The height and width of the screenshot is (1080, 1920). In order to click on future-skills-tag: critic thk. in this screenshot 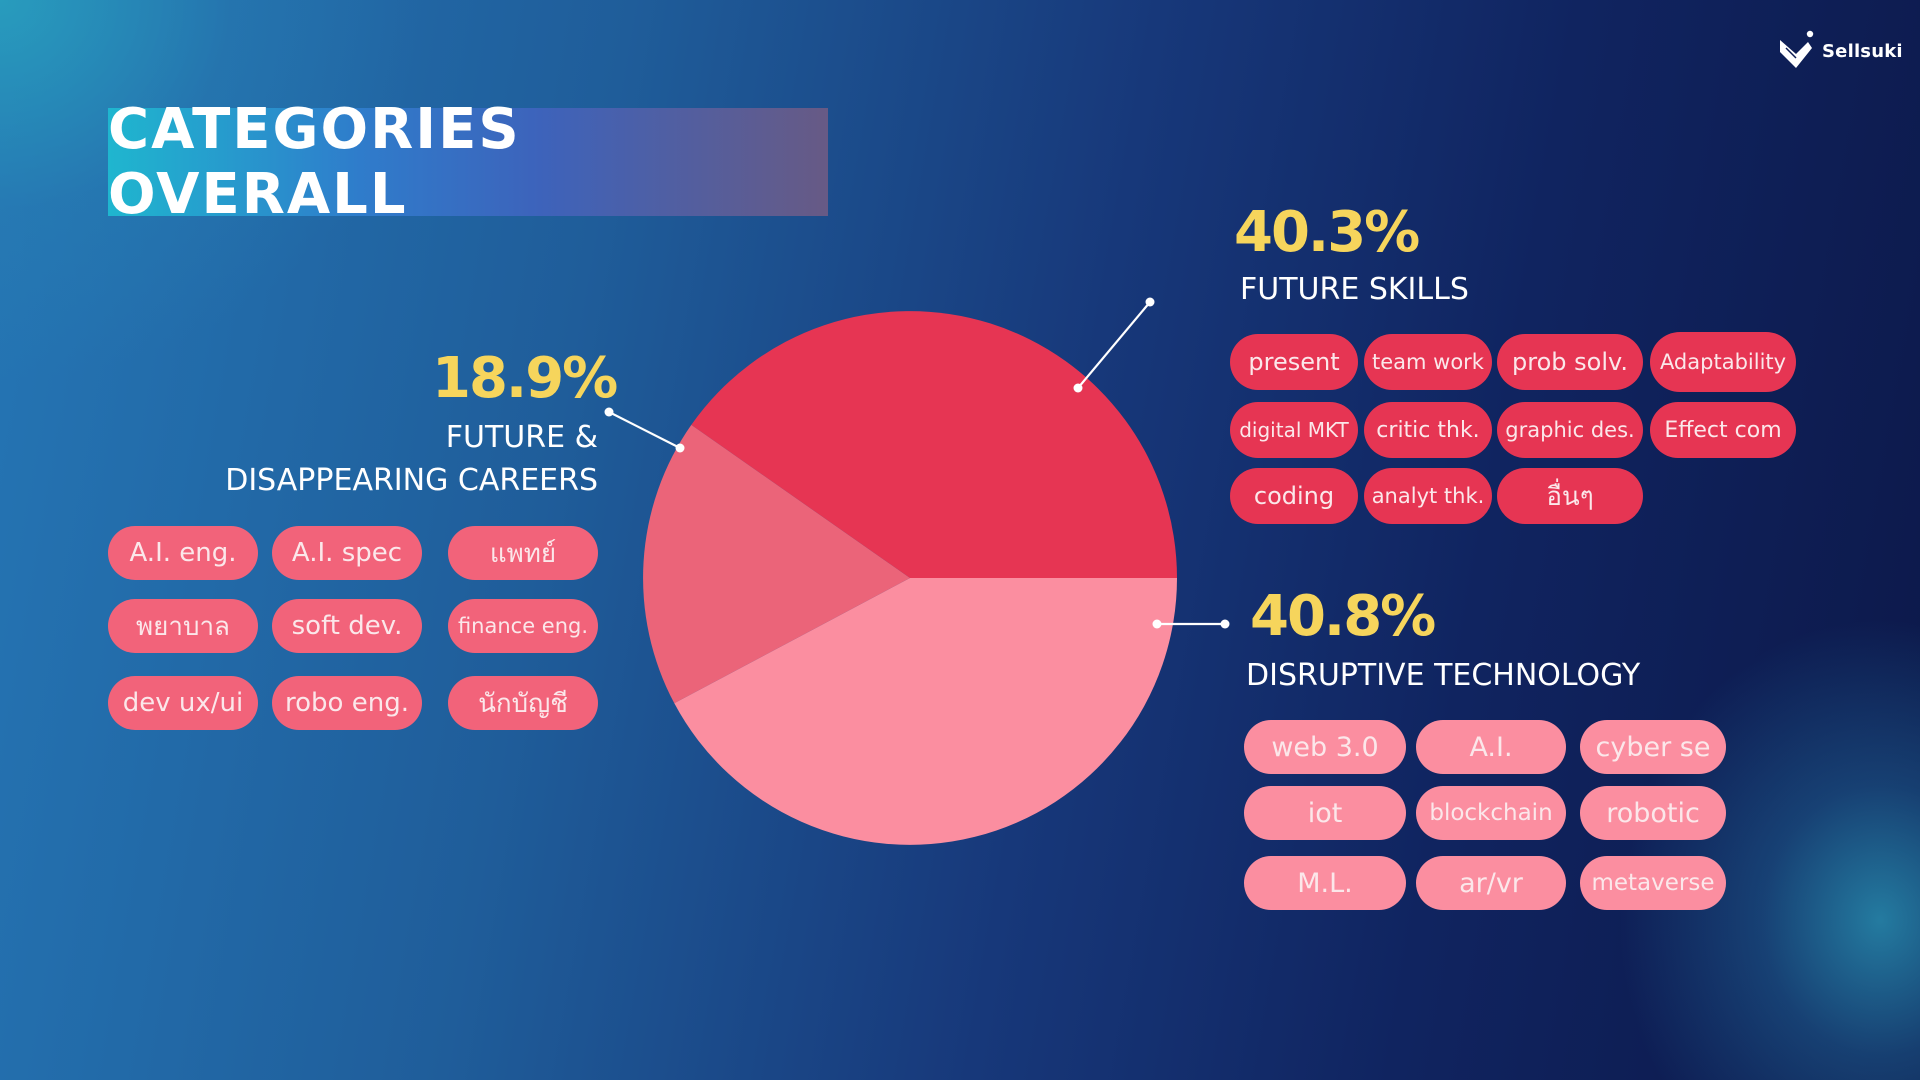, I will do `click(1428, 430)`.